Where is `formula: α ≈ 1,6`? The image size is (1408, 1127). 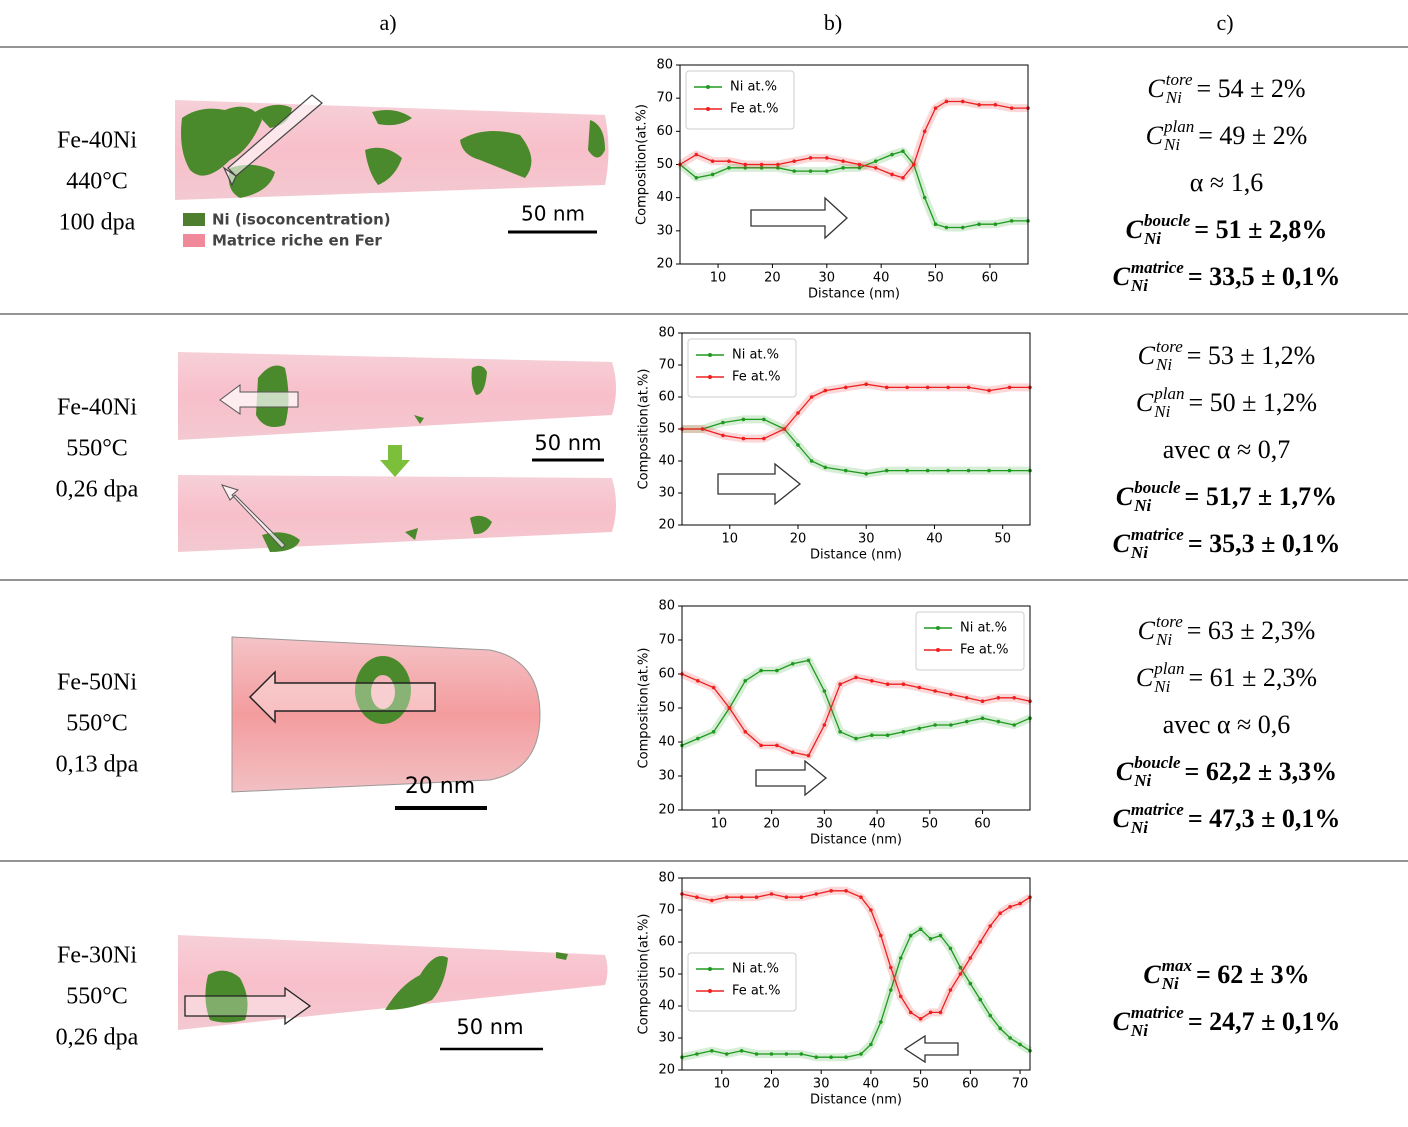
formula: α ≈ 1,6 is located at coordinates (1226, 183).